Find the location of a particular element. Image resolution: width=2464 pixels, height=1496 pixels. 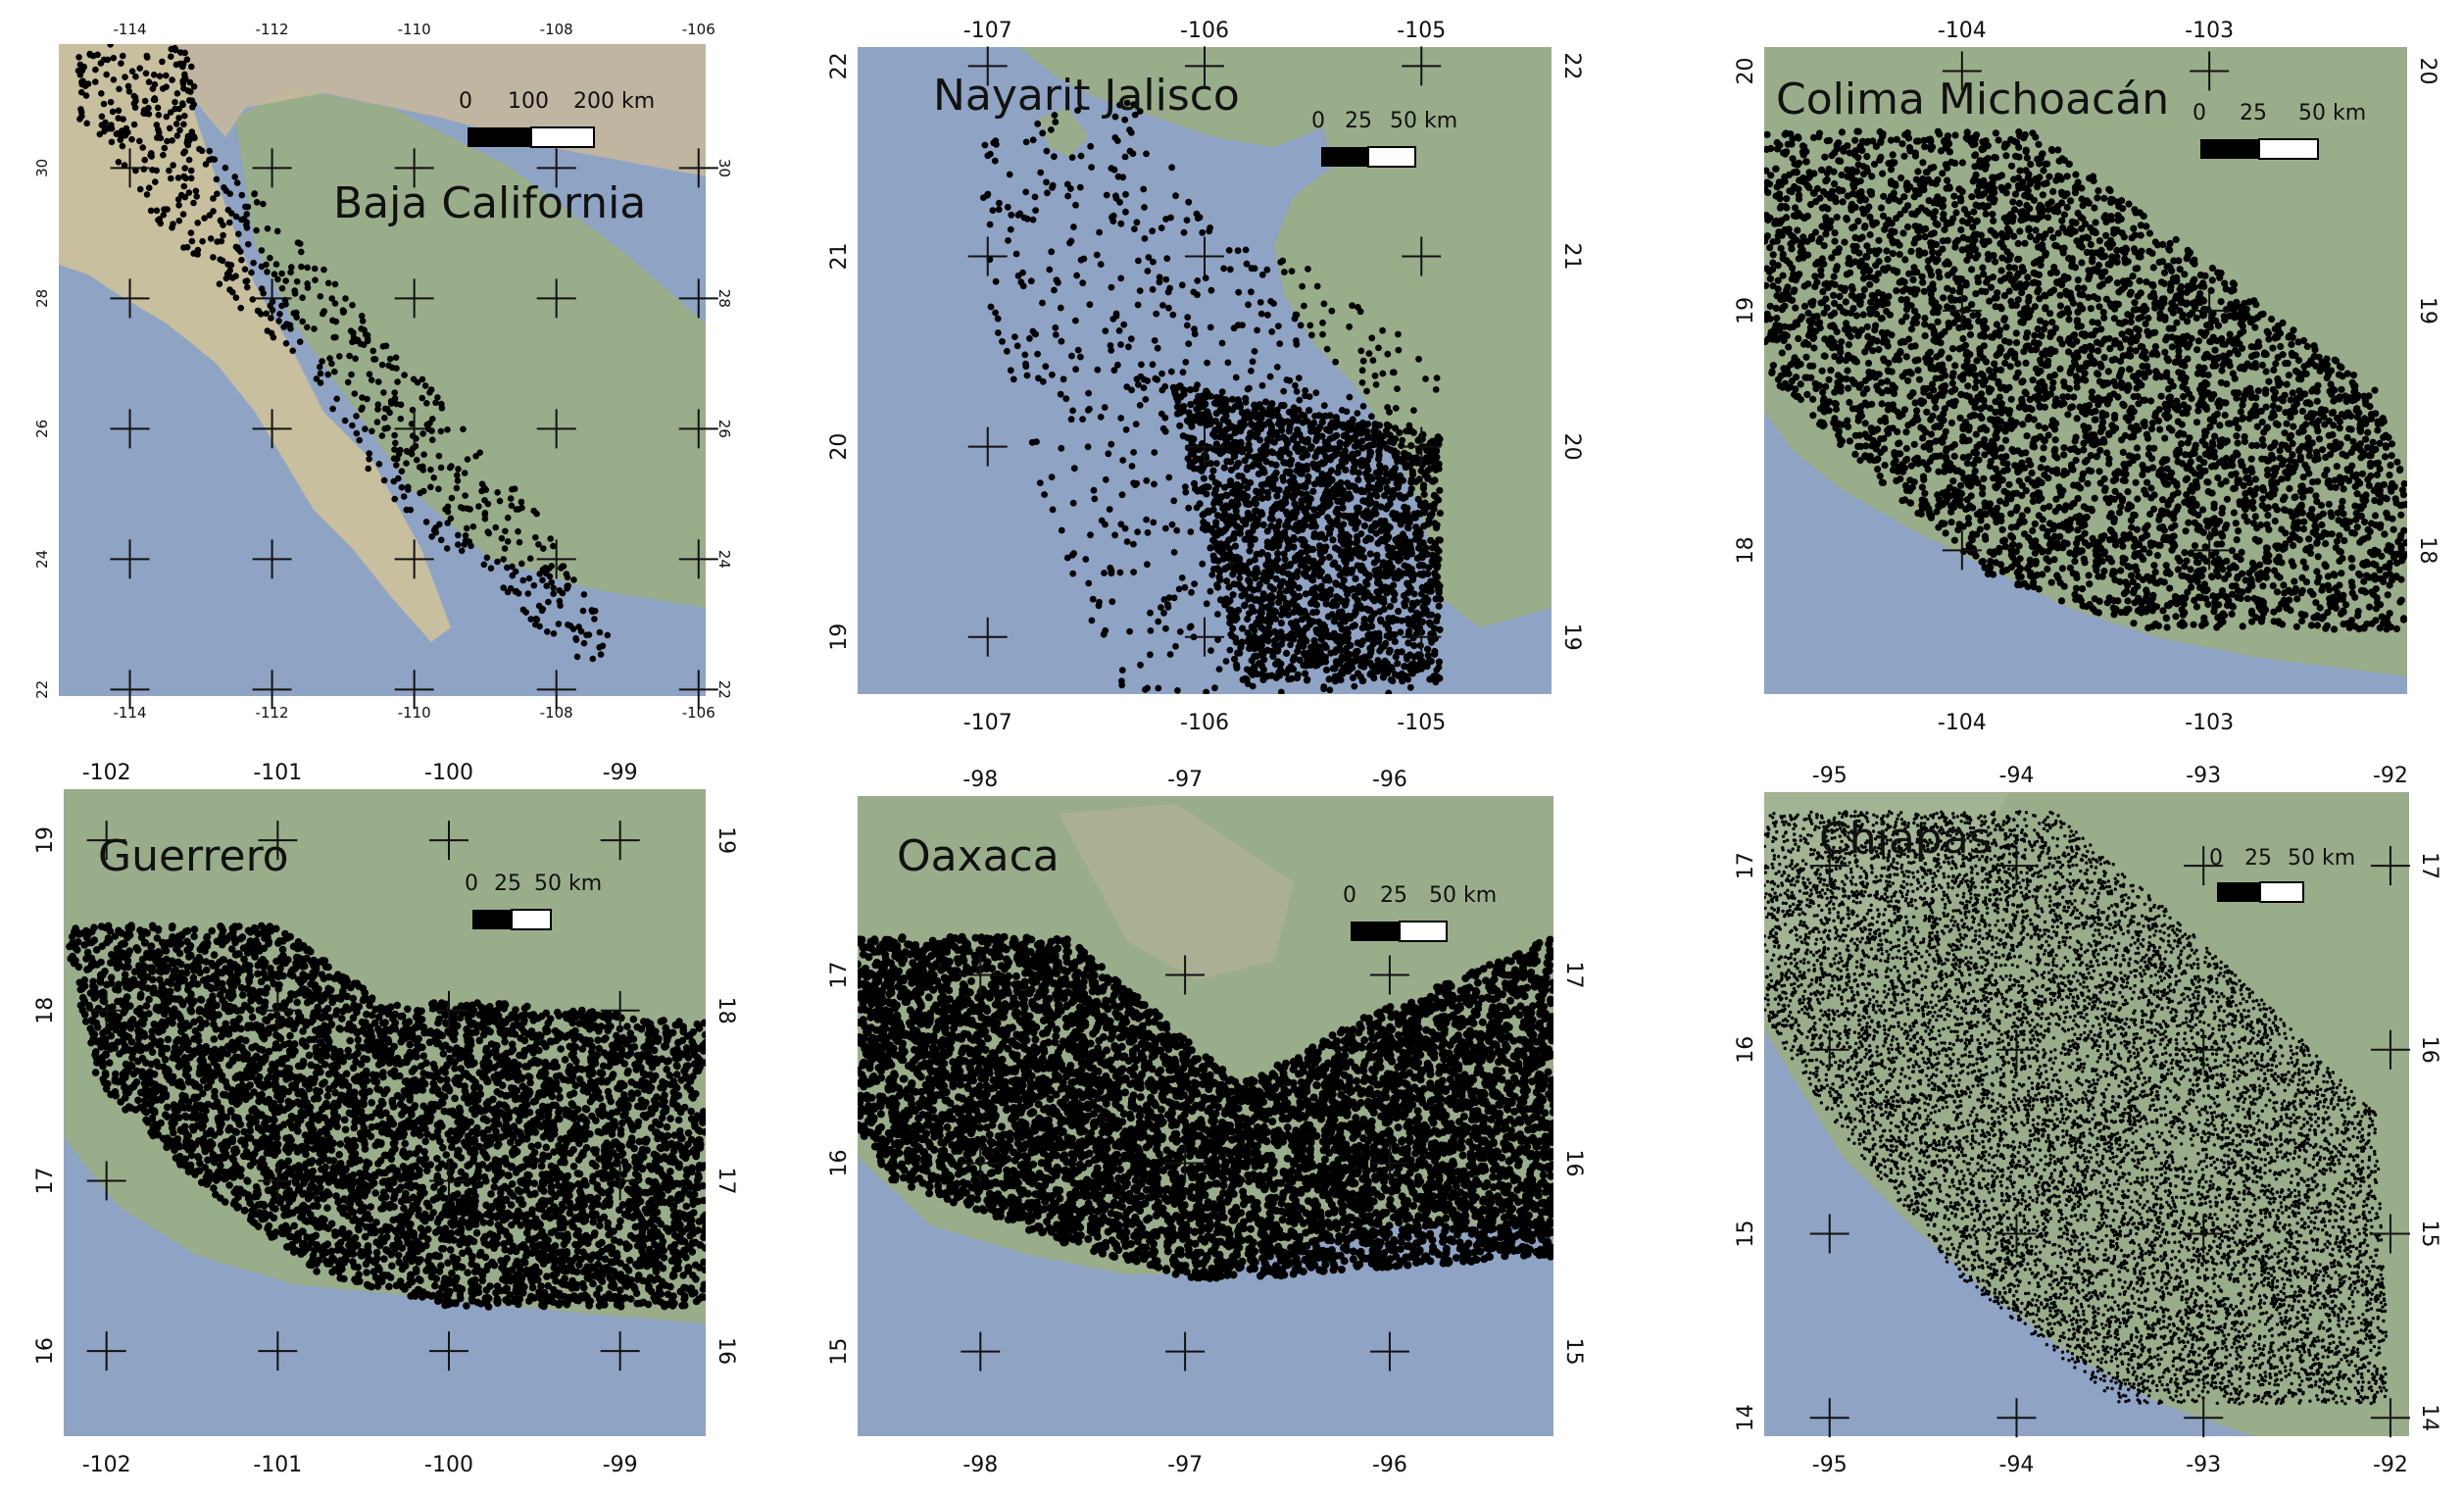

panel-title: Nayarit Jalisco is located at coordinates (1087, 96).